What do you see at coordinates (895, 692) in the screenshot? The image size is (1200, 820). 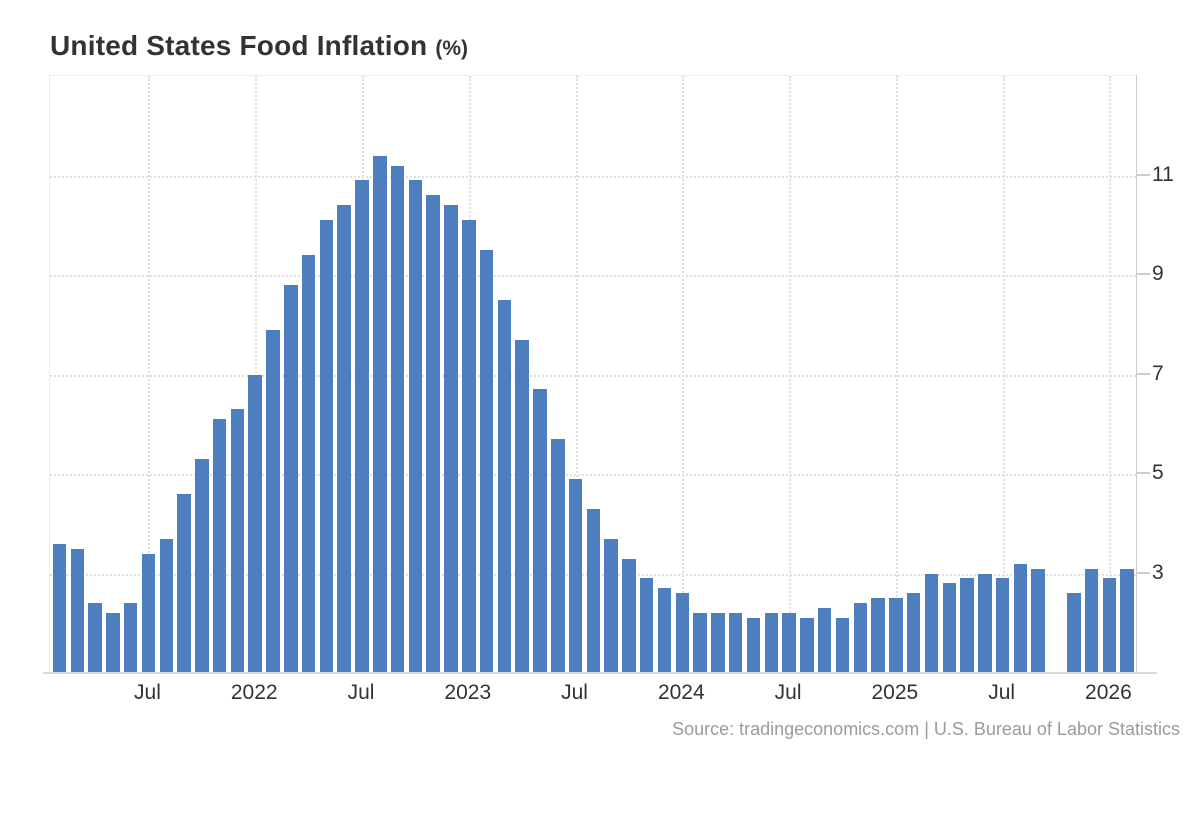 I see `x-tick-label: 2025` at bounding box center [895, 692].